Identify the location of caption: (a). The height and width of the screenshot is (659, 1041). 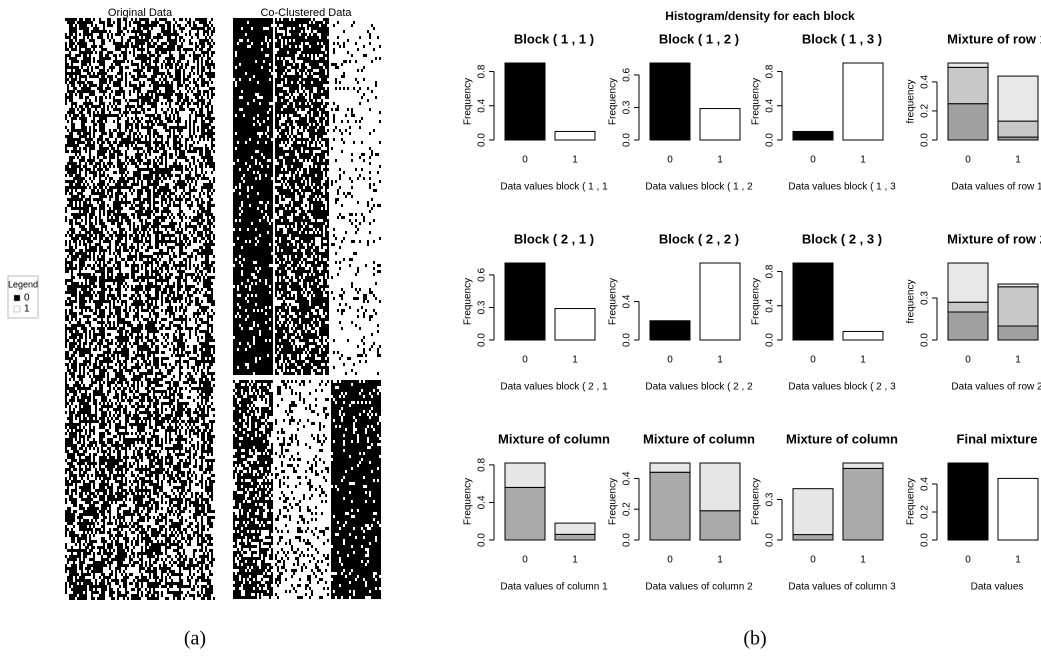
(195, 639).